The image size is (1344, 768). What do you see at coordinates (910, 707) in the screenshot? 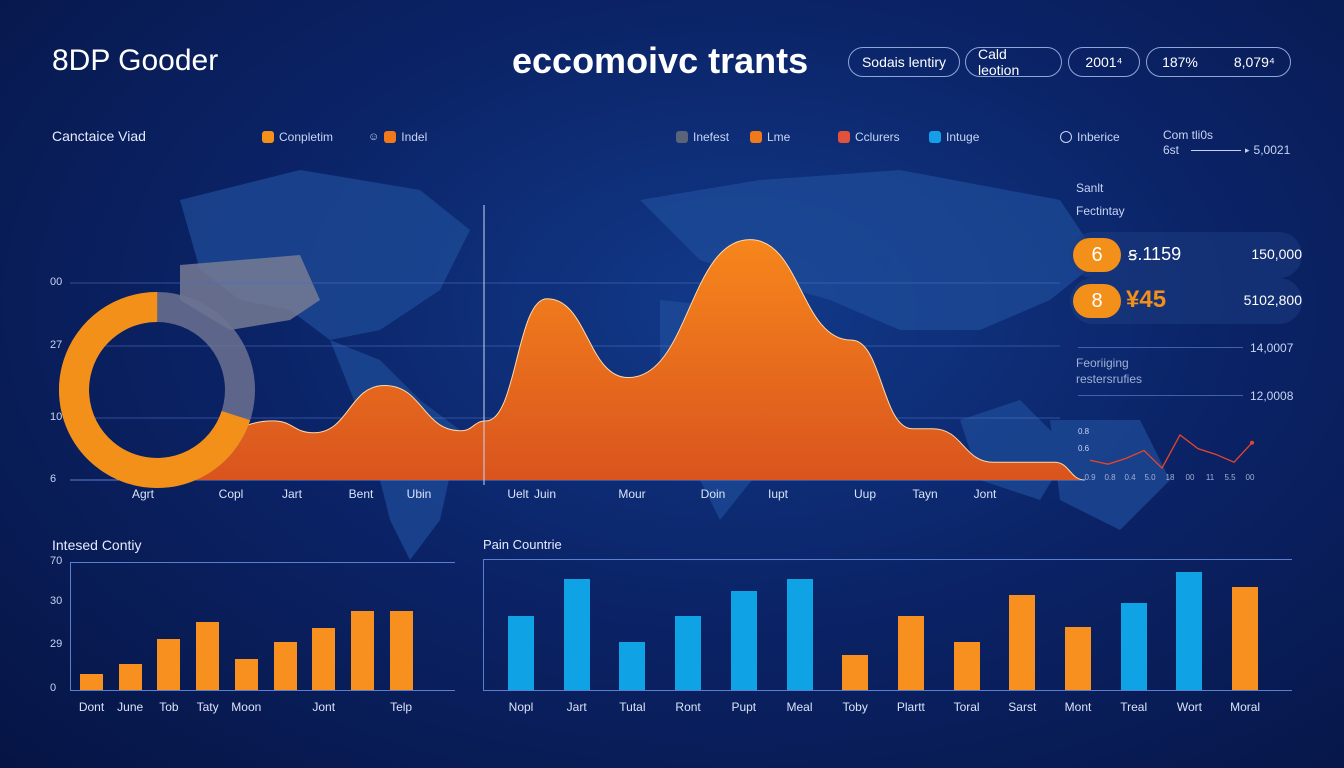
I see `bar-x-label: Plartt` at bounding box center [910, 707].